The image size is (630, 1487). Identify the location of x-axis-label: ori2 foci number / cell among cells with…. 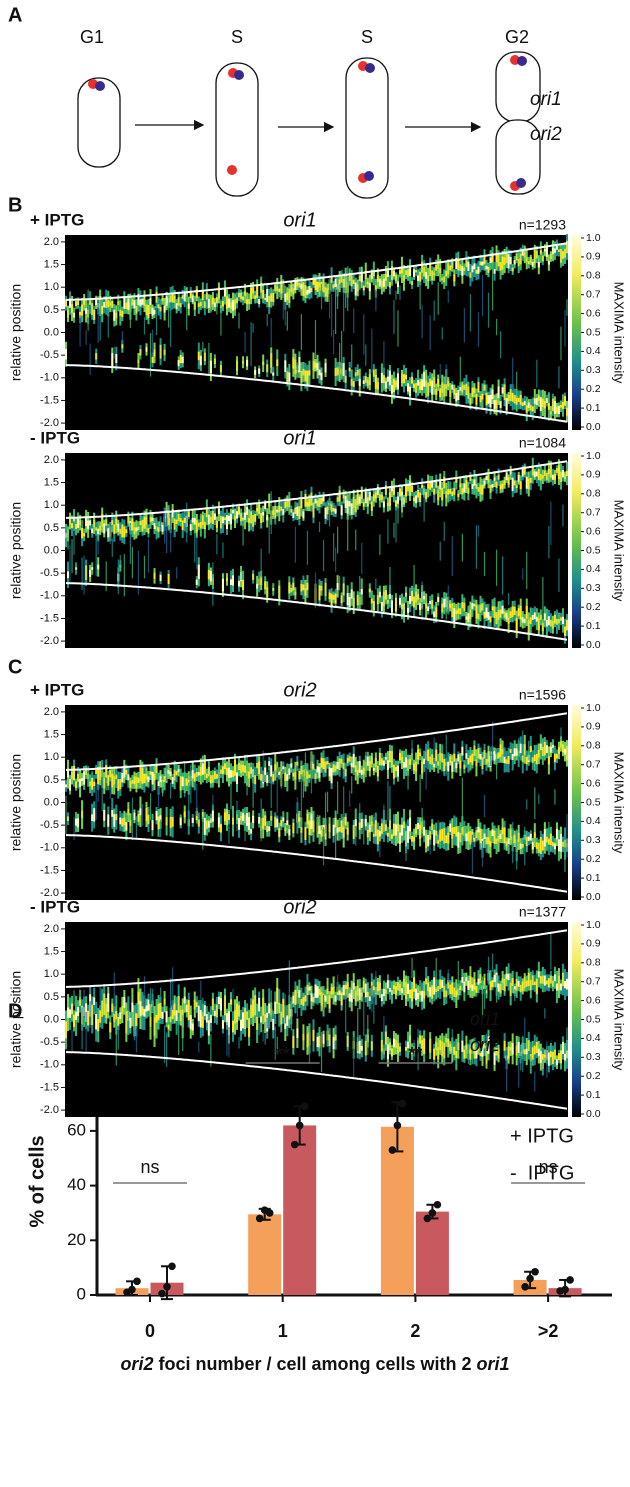
(314, 1364).